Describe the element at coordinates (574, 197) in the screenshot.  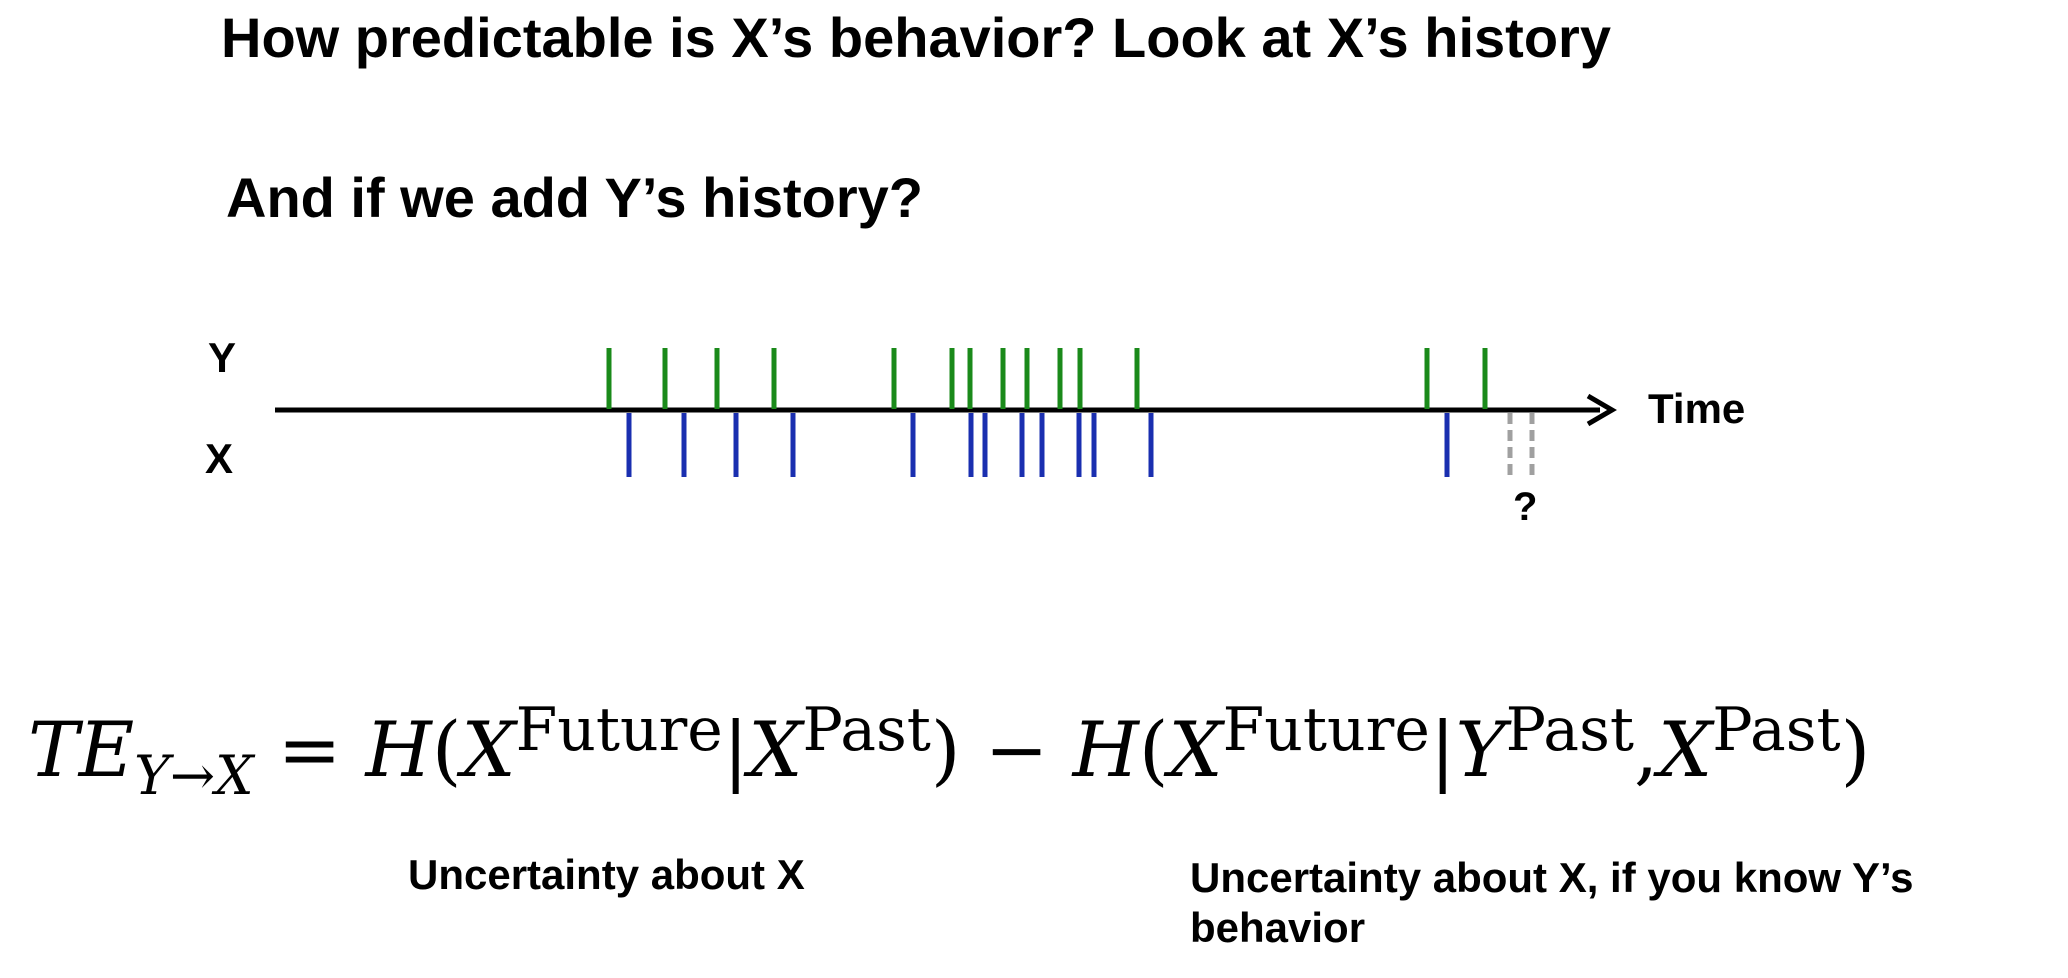
I see `followup-heading: And if we add Y’s history?` at that location.